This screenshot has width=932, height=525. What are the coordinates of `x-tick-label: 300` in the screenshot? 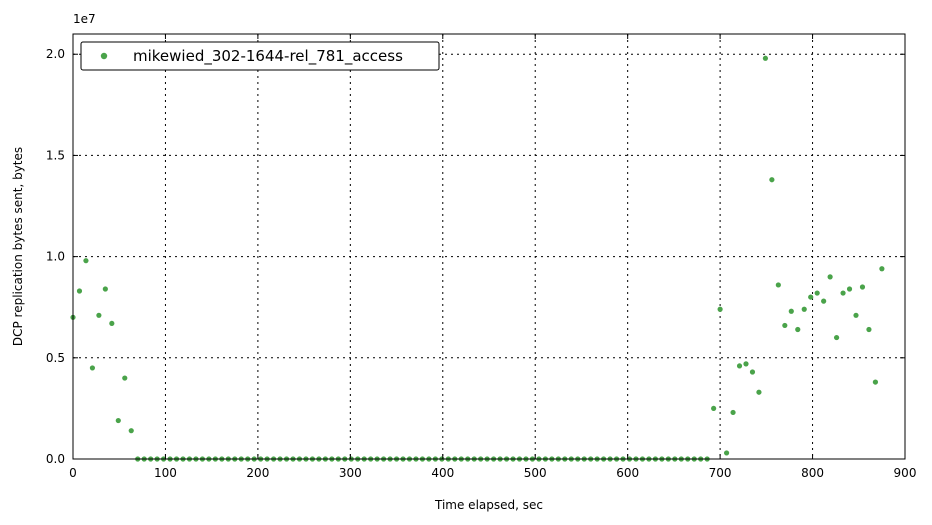 It's located at (350, 473).